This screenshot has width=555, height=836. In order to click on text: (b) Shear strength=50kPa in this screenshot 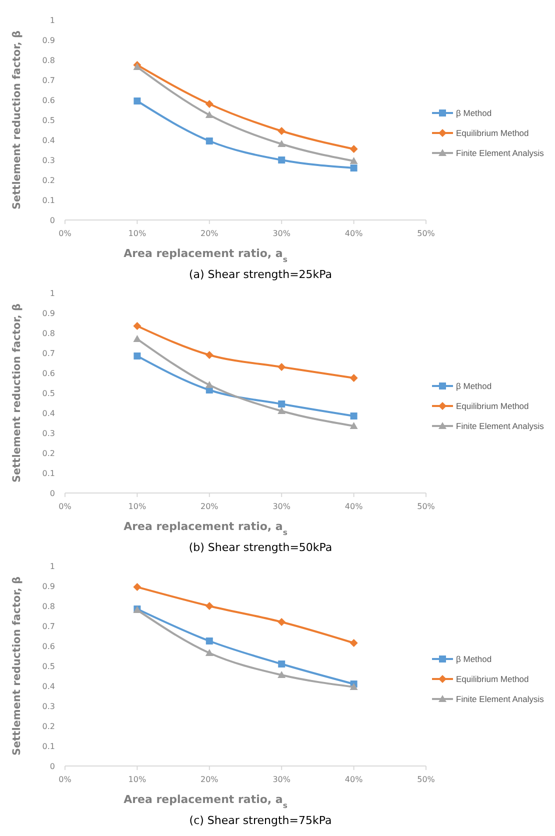, I will do `click(260, 547)`.